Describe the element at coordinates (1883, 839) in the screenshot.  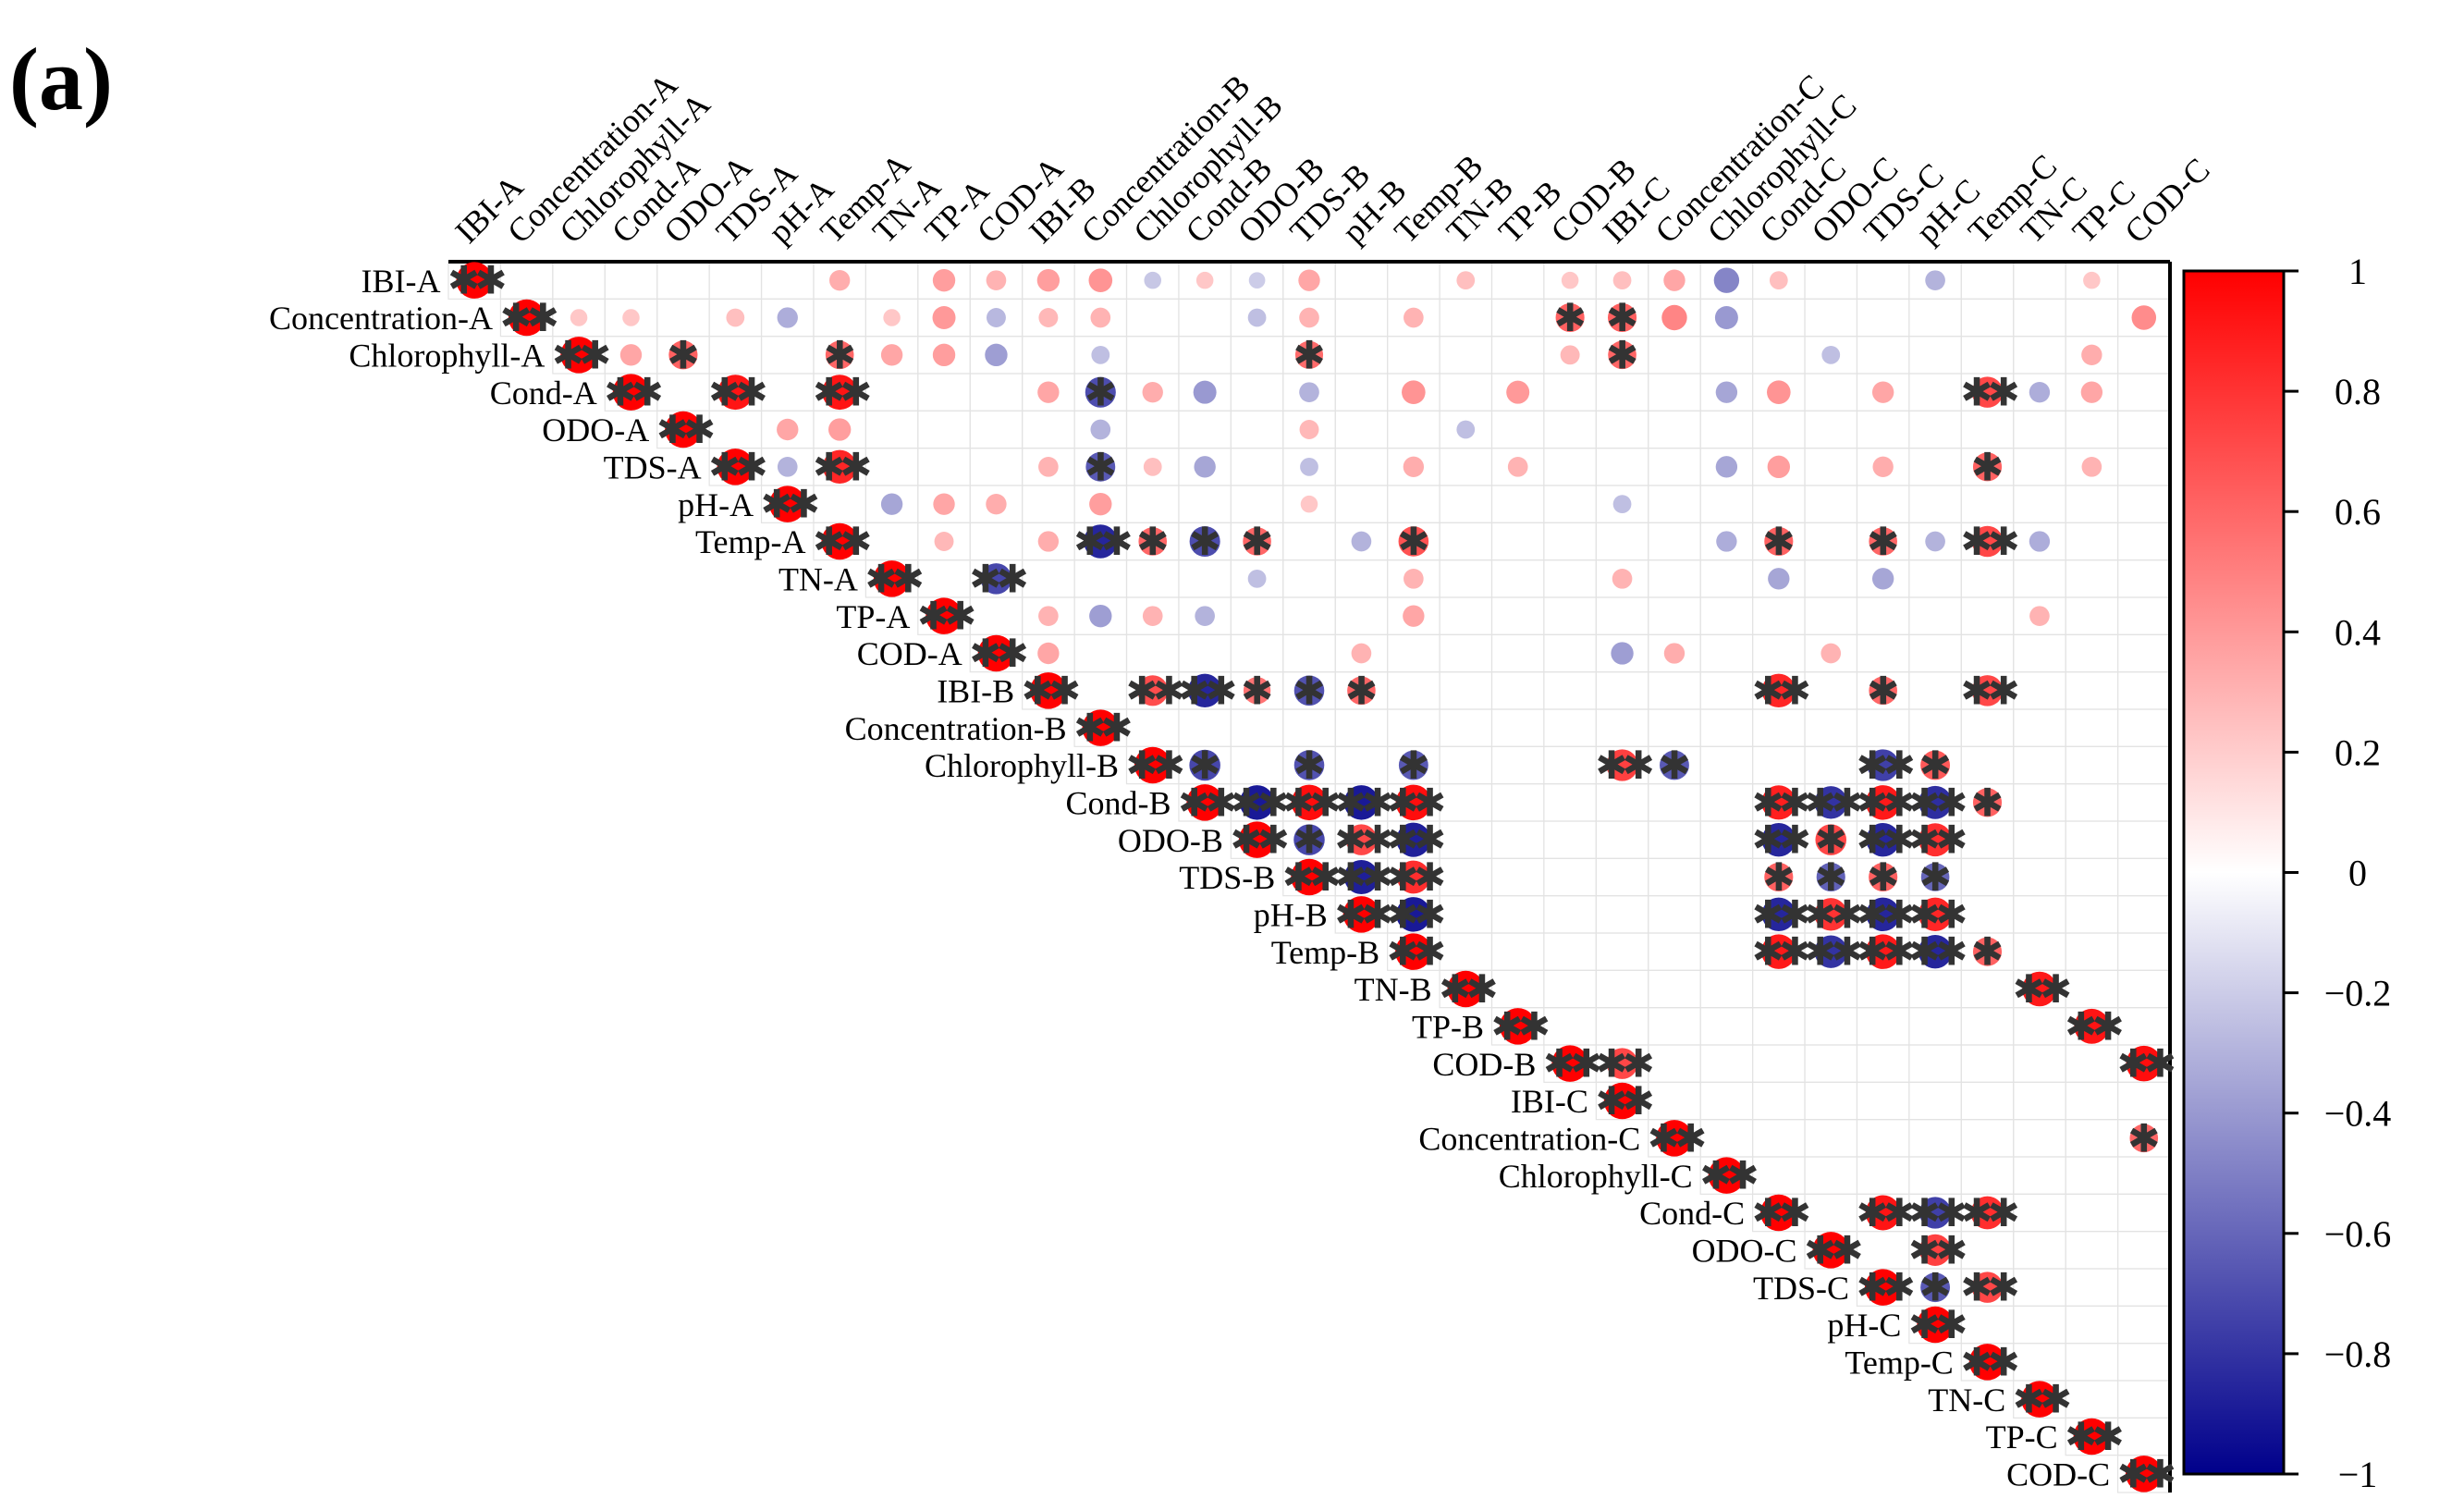
I see `corr-circle-odo-b-x-tds-c` at that location.